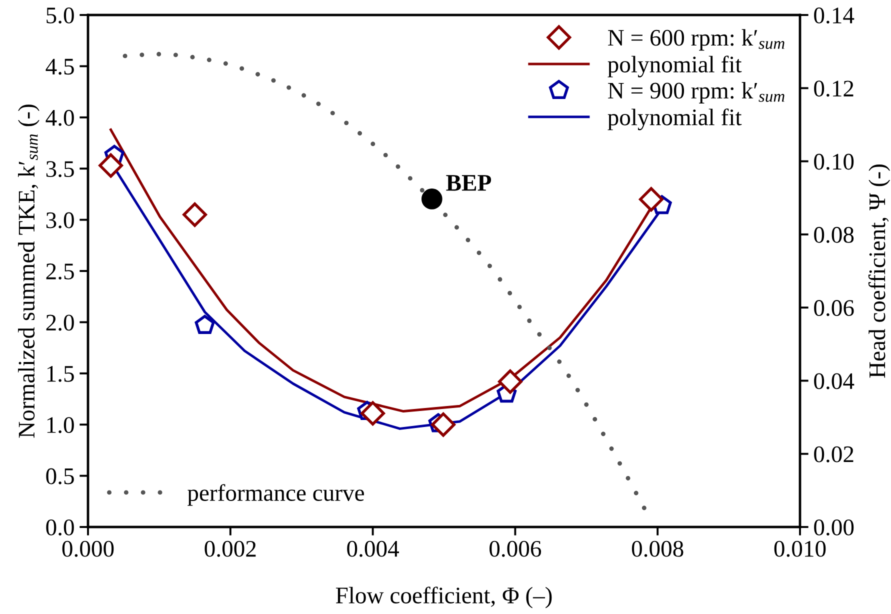 Image resolution: width=891 pixels, height=614 pixels. I want to click on y2-tick-label: 0.04, so click(834, 381).